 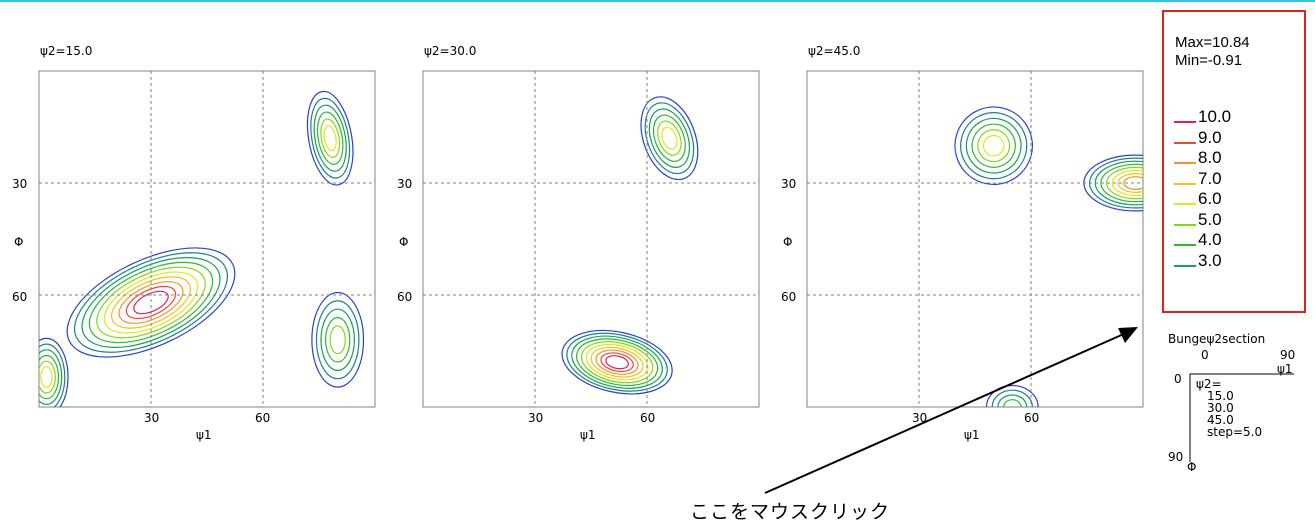 What do you see at coordinates (648, 418) in the screenshot?
I see `panel-2-x-tick-60: 60` at bounding box center [648, 418].